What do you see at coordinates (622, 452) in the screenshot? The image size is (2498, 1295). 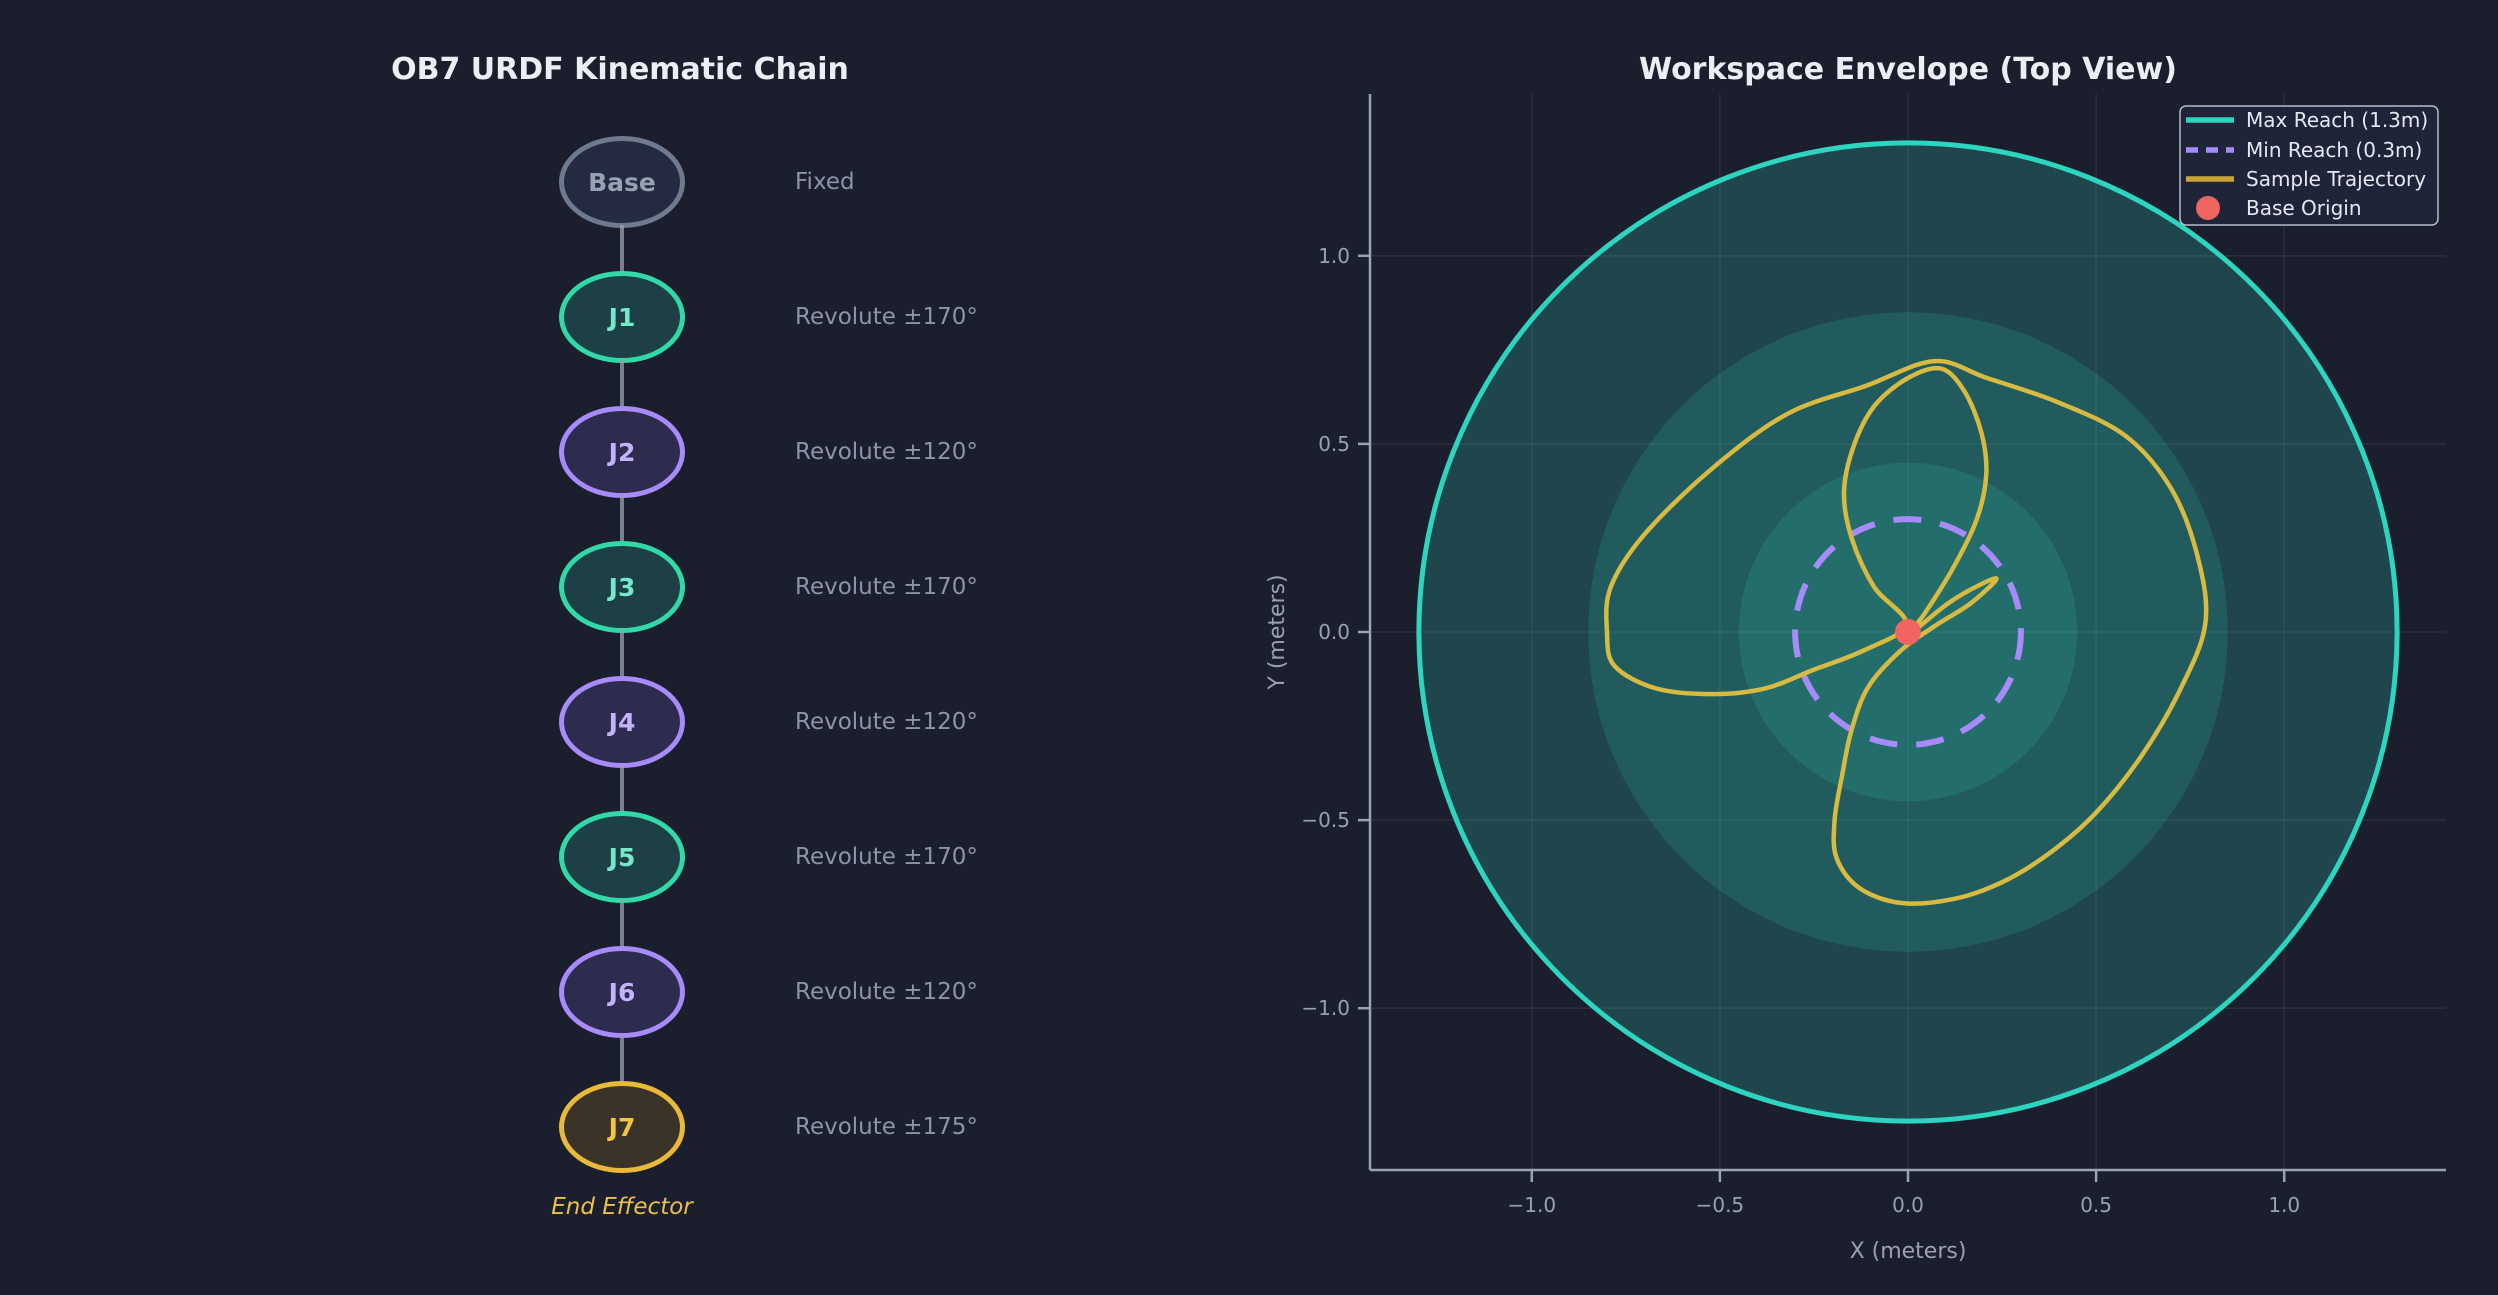 I see `joint-node-j2: J2` at bounding box center [622, 452].